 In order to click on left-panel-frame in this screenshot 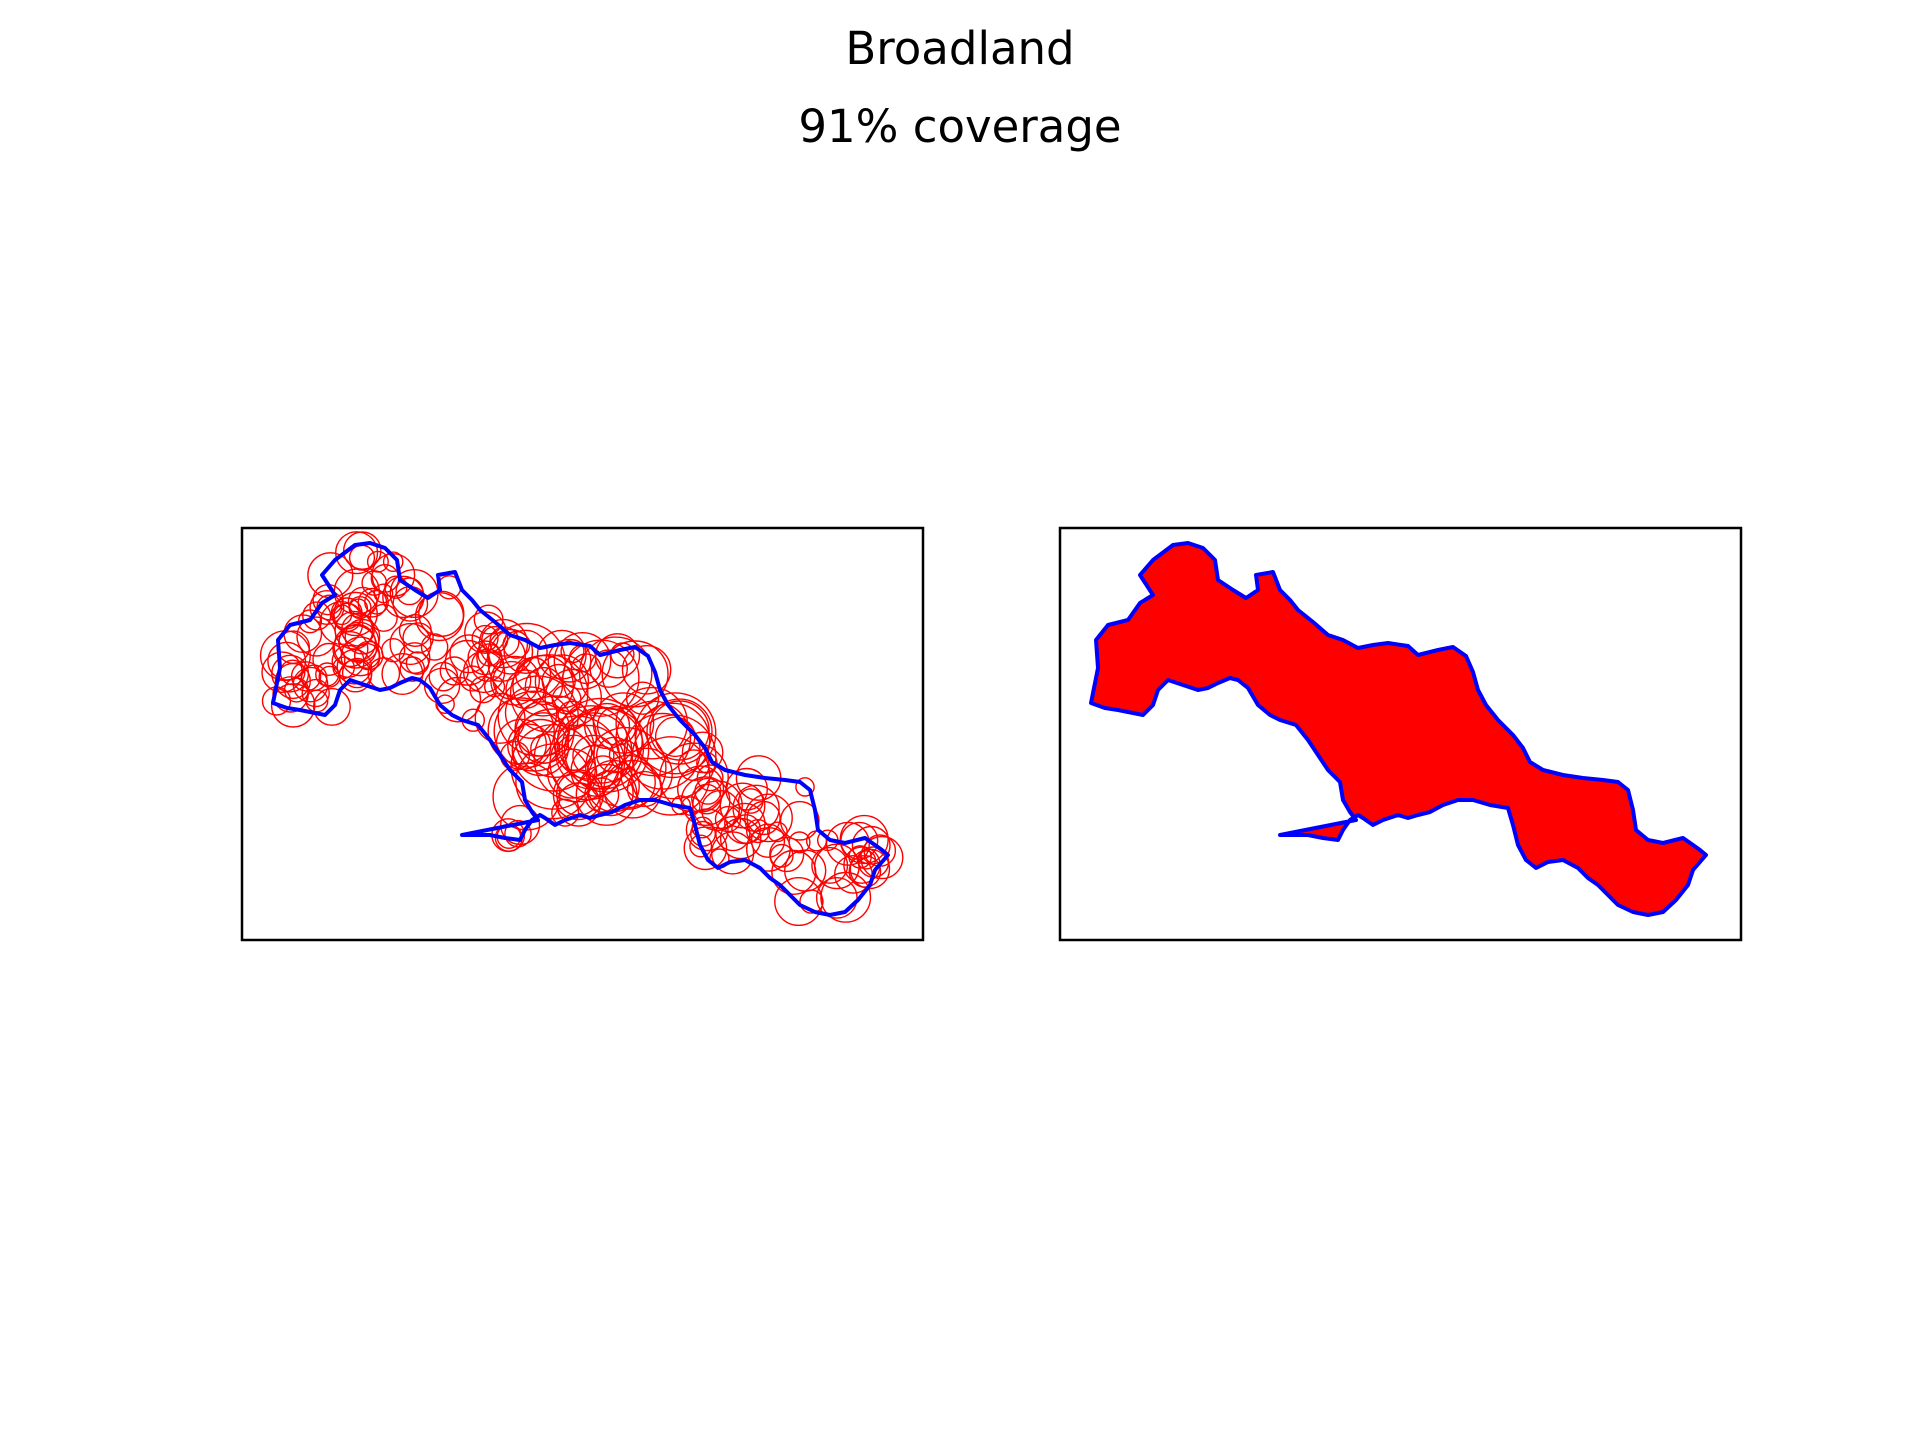, I will do `click(582, 734)`.